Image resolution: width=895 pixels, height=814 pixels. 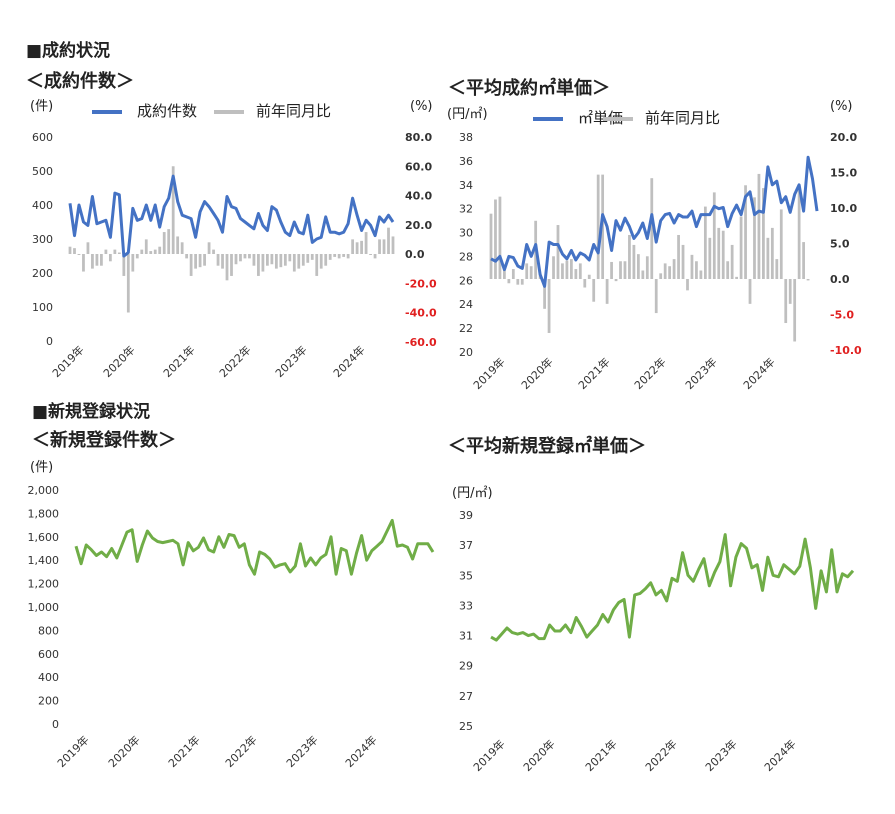 I want to click on y-tick-label: 300, so click(x=42, y=239).